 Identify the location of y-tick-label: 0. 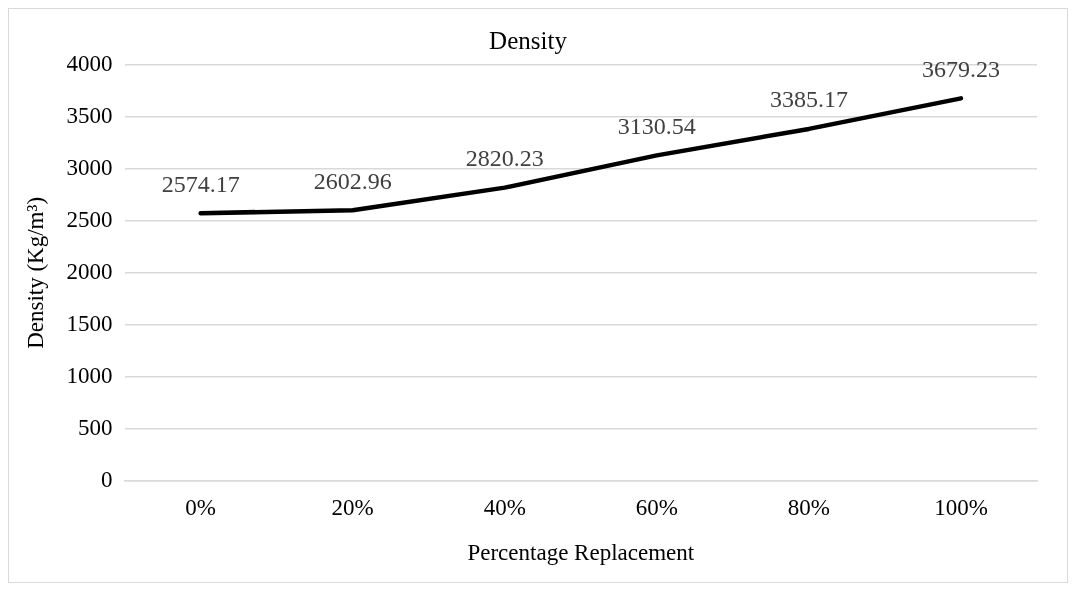
(107, 479).